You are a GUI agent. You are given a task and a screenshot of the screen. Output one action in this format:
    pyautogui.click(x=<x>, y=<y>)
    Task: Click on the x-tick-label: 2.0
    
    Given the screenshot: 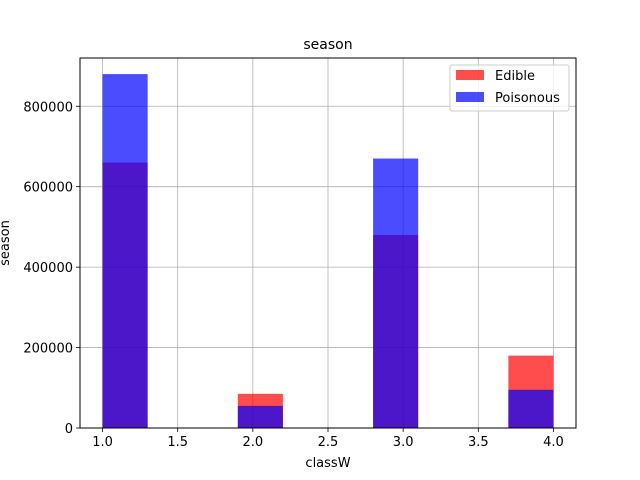 What is the action you would take?
    pyautogui.click(x=253, y=442)
    